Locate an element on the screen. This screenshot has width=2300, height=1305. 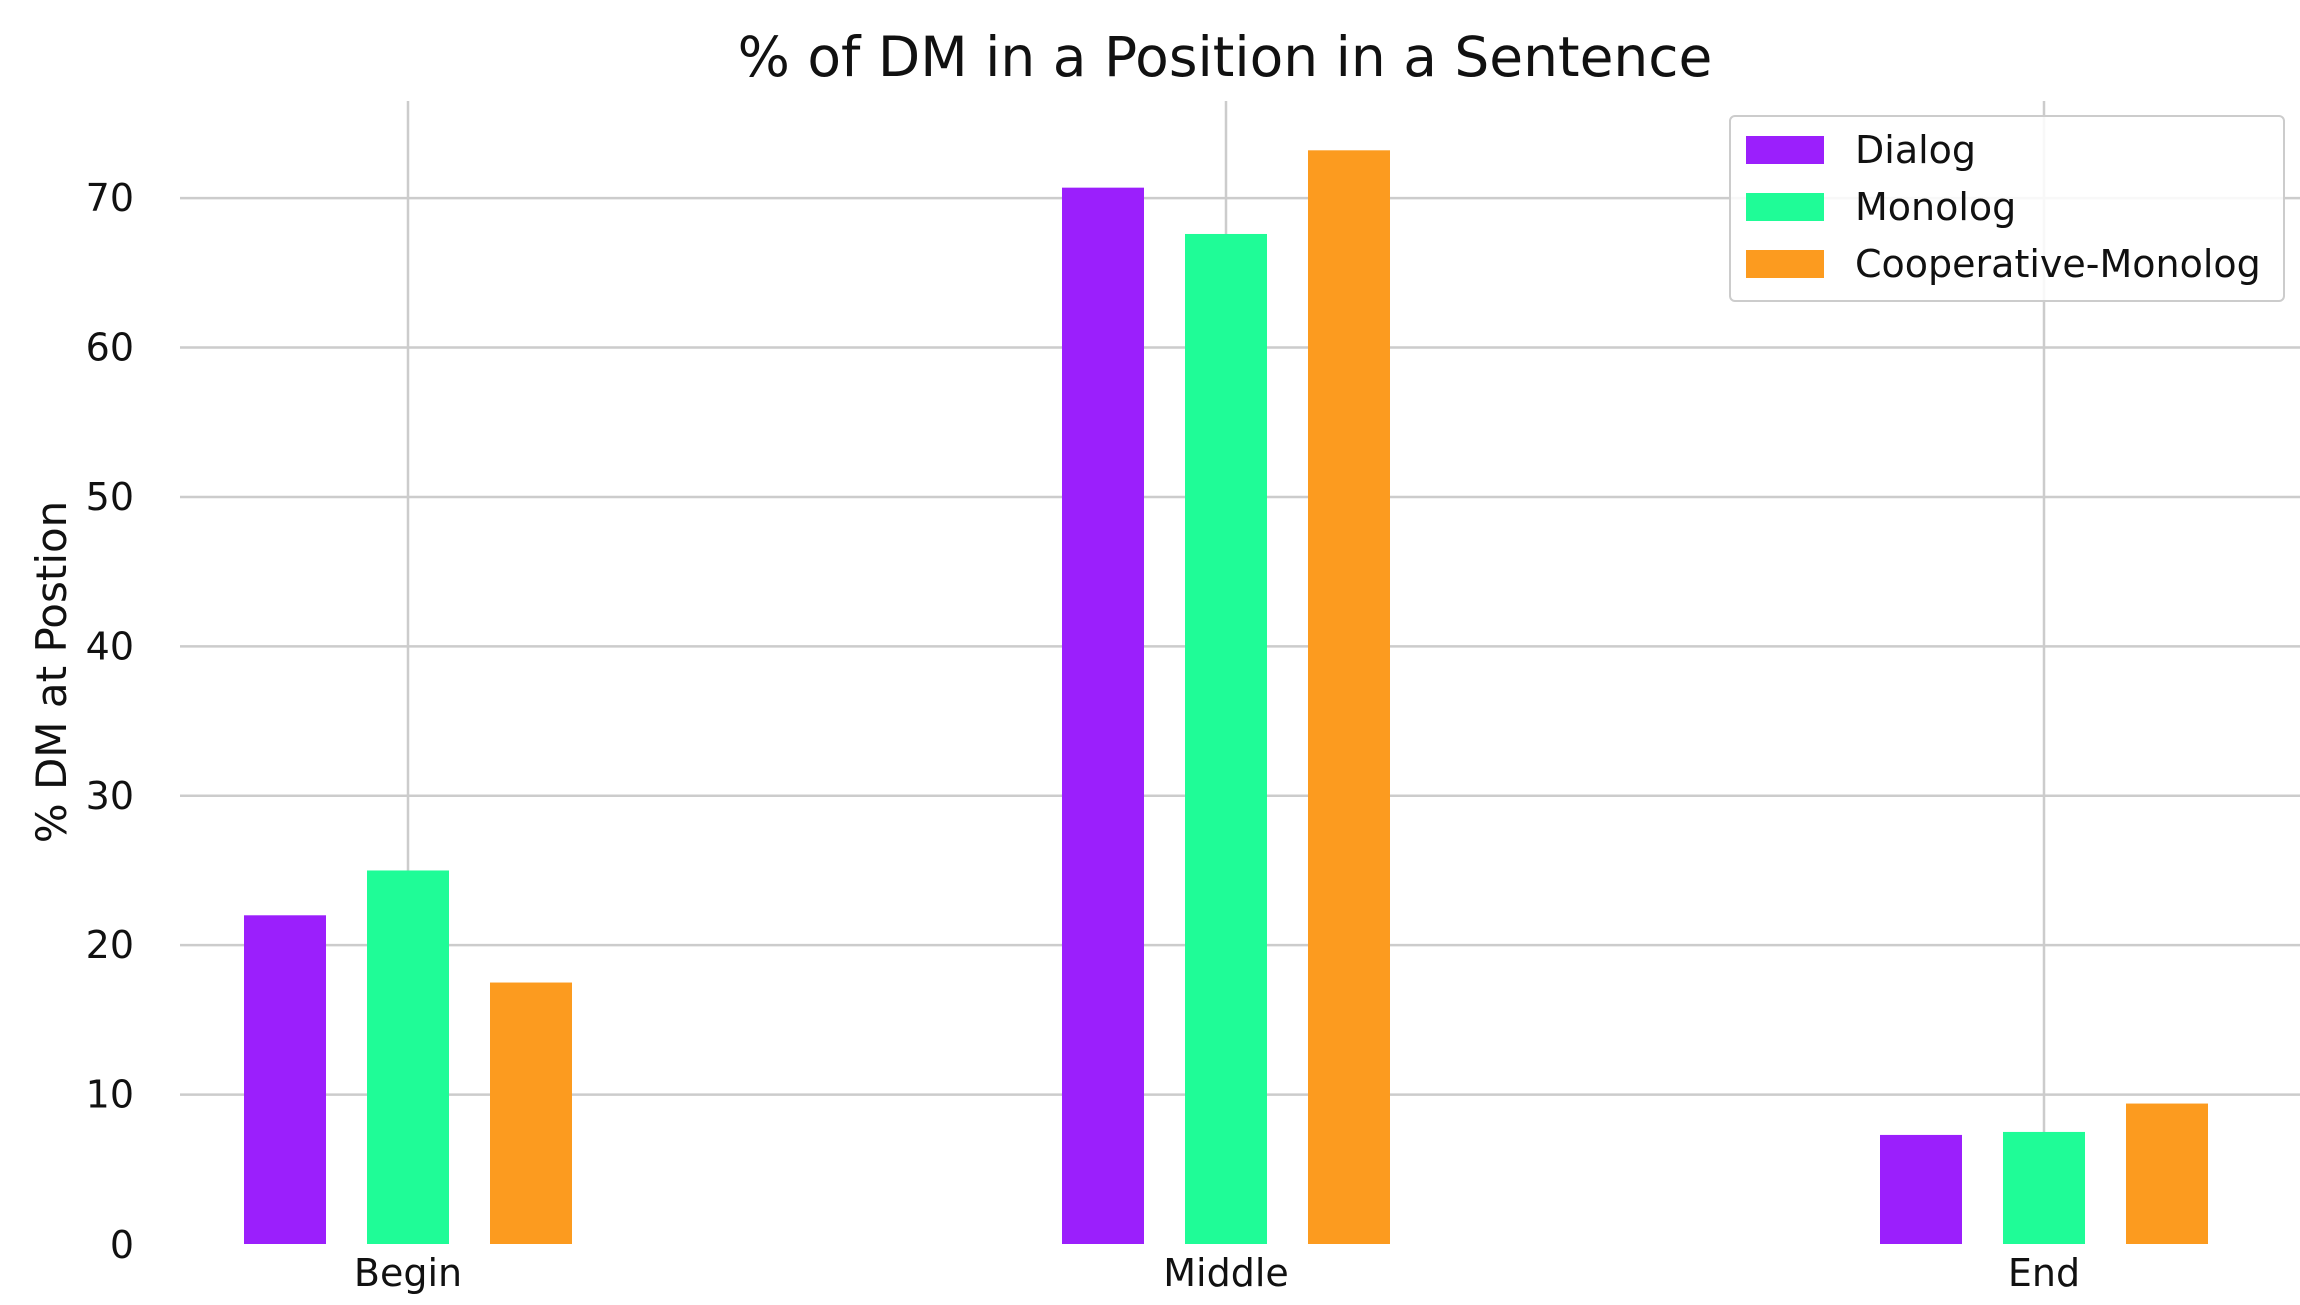
y-tick-label: 50 is located at coordinates (110, 497).